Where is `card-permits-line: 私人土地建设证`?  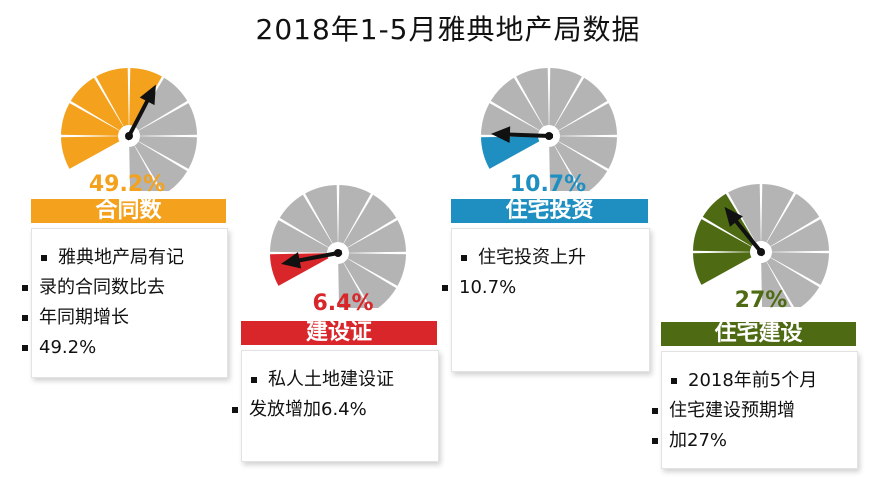 card-permits-line: 私人土地建设证 is located at coordinates (340, 380).